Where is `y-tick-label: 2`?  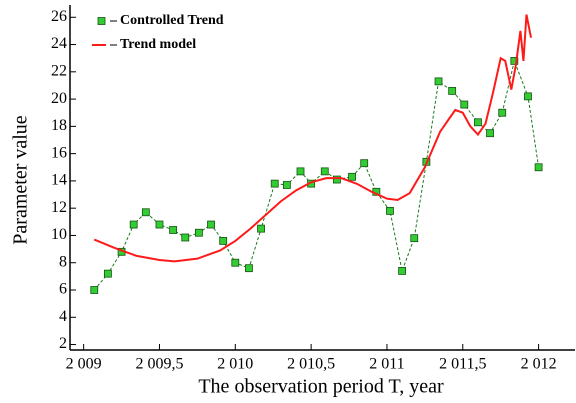
y-tick-label: 2 is located at coordinates (63, 343).